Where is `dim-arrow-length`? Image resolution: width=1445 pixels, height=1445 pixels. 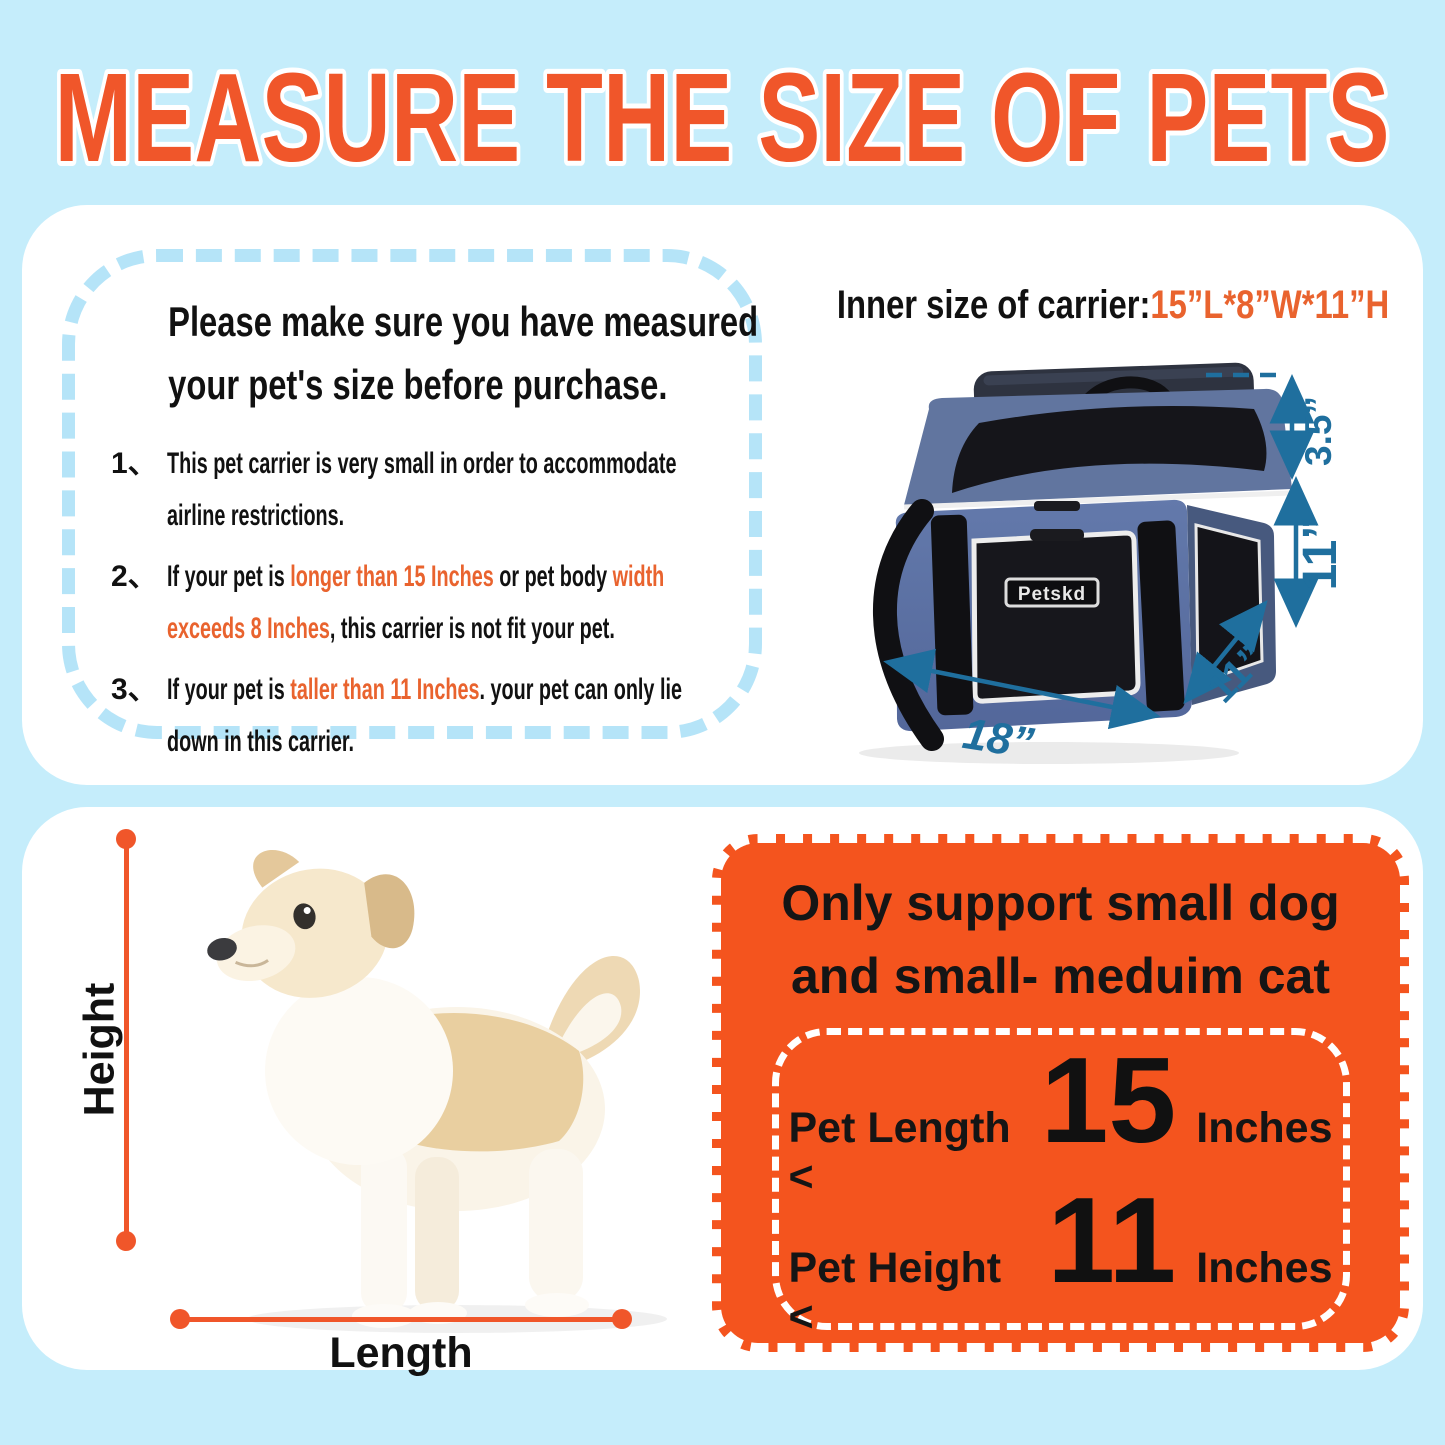 dim-arrow-length is located at coordinates (1022, 689).